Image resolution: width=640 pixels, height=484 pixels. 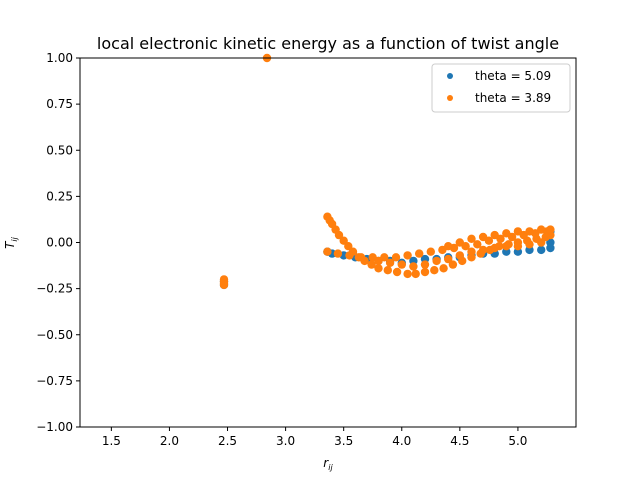 What do you see at coordinates (14, 238) in the screenshot?
I see `y-axis-label-sub: ij` at bounding box center [14, 238].